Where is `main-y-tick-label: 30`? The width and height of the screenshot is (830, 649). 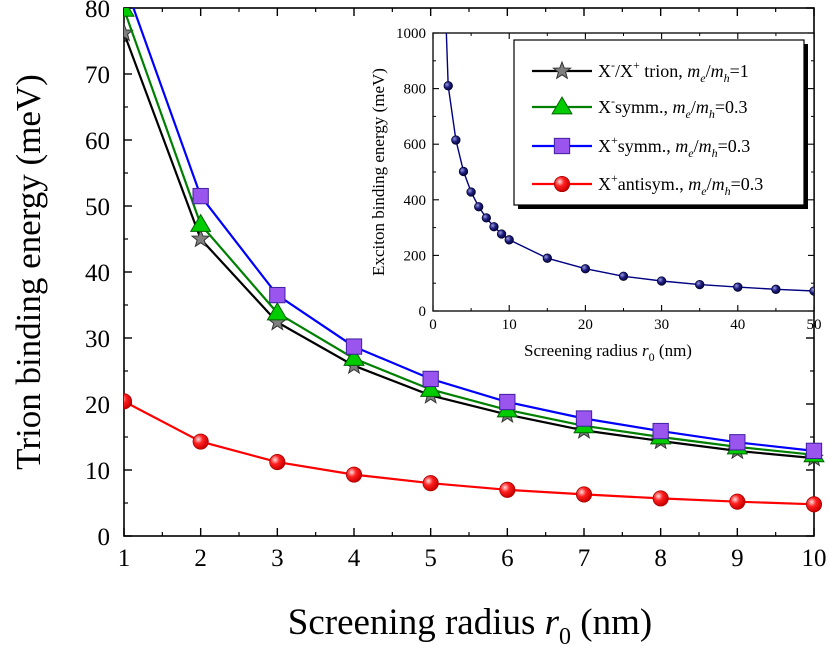
main-y-tick-label: 30 is located at coordinates (97, 339).